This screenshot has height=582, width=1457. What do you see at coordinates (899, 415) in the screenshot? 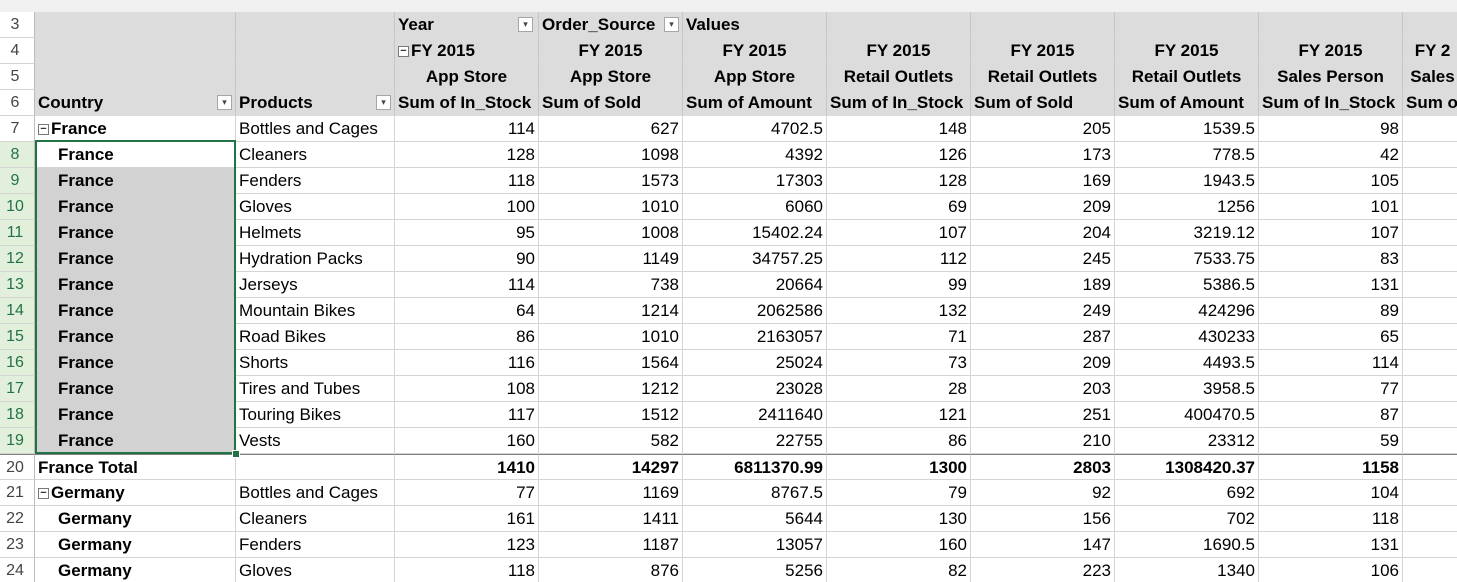
I see `value-cell: 121` at bounding box center [899, 415].